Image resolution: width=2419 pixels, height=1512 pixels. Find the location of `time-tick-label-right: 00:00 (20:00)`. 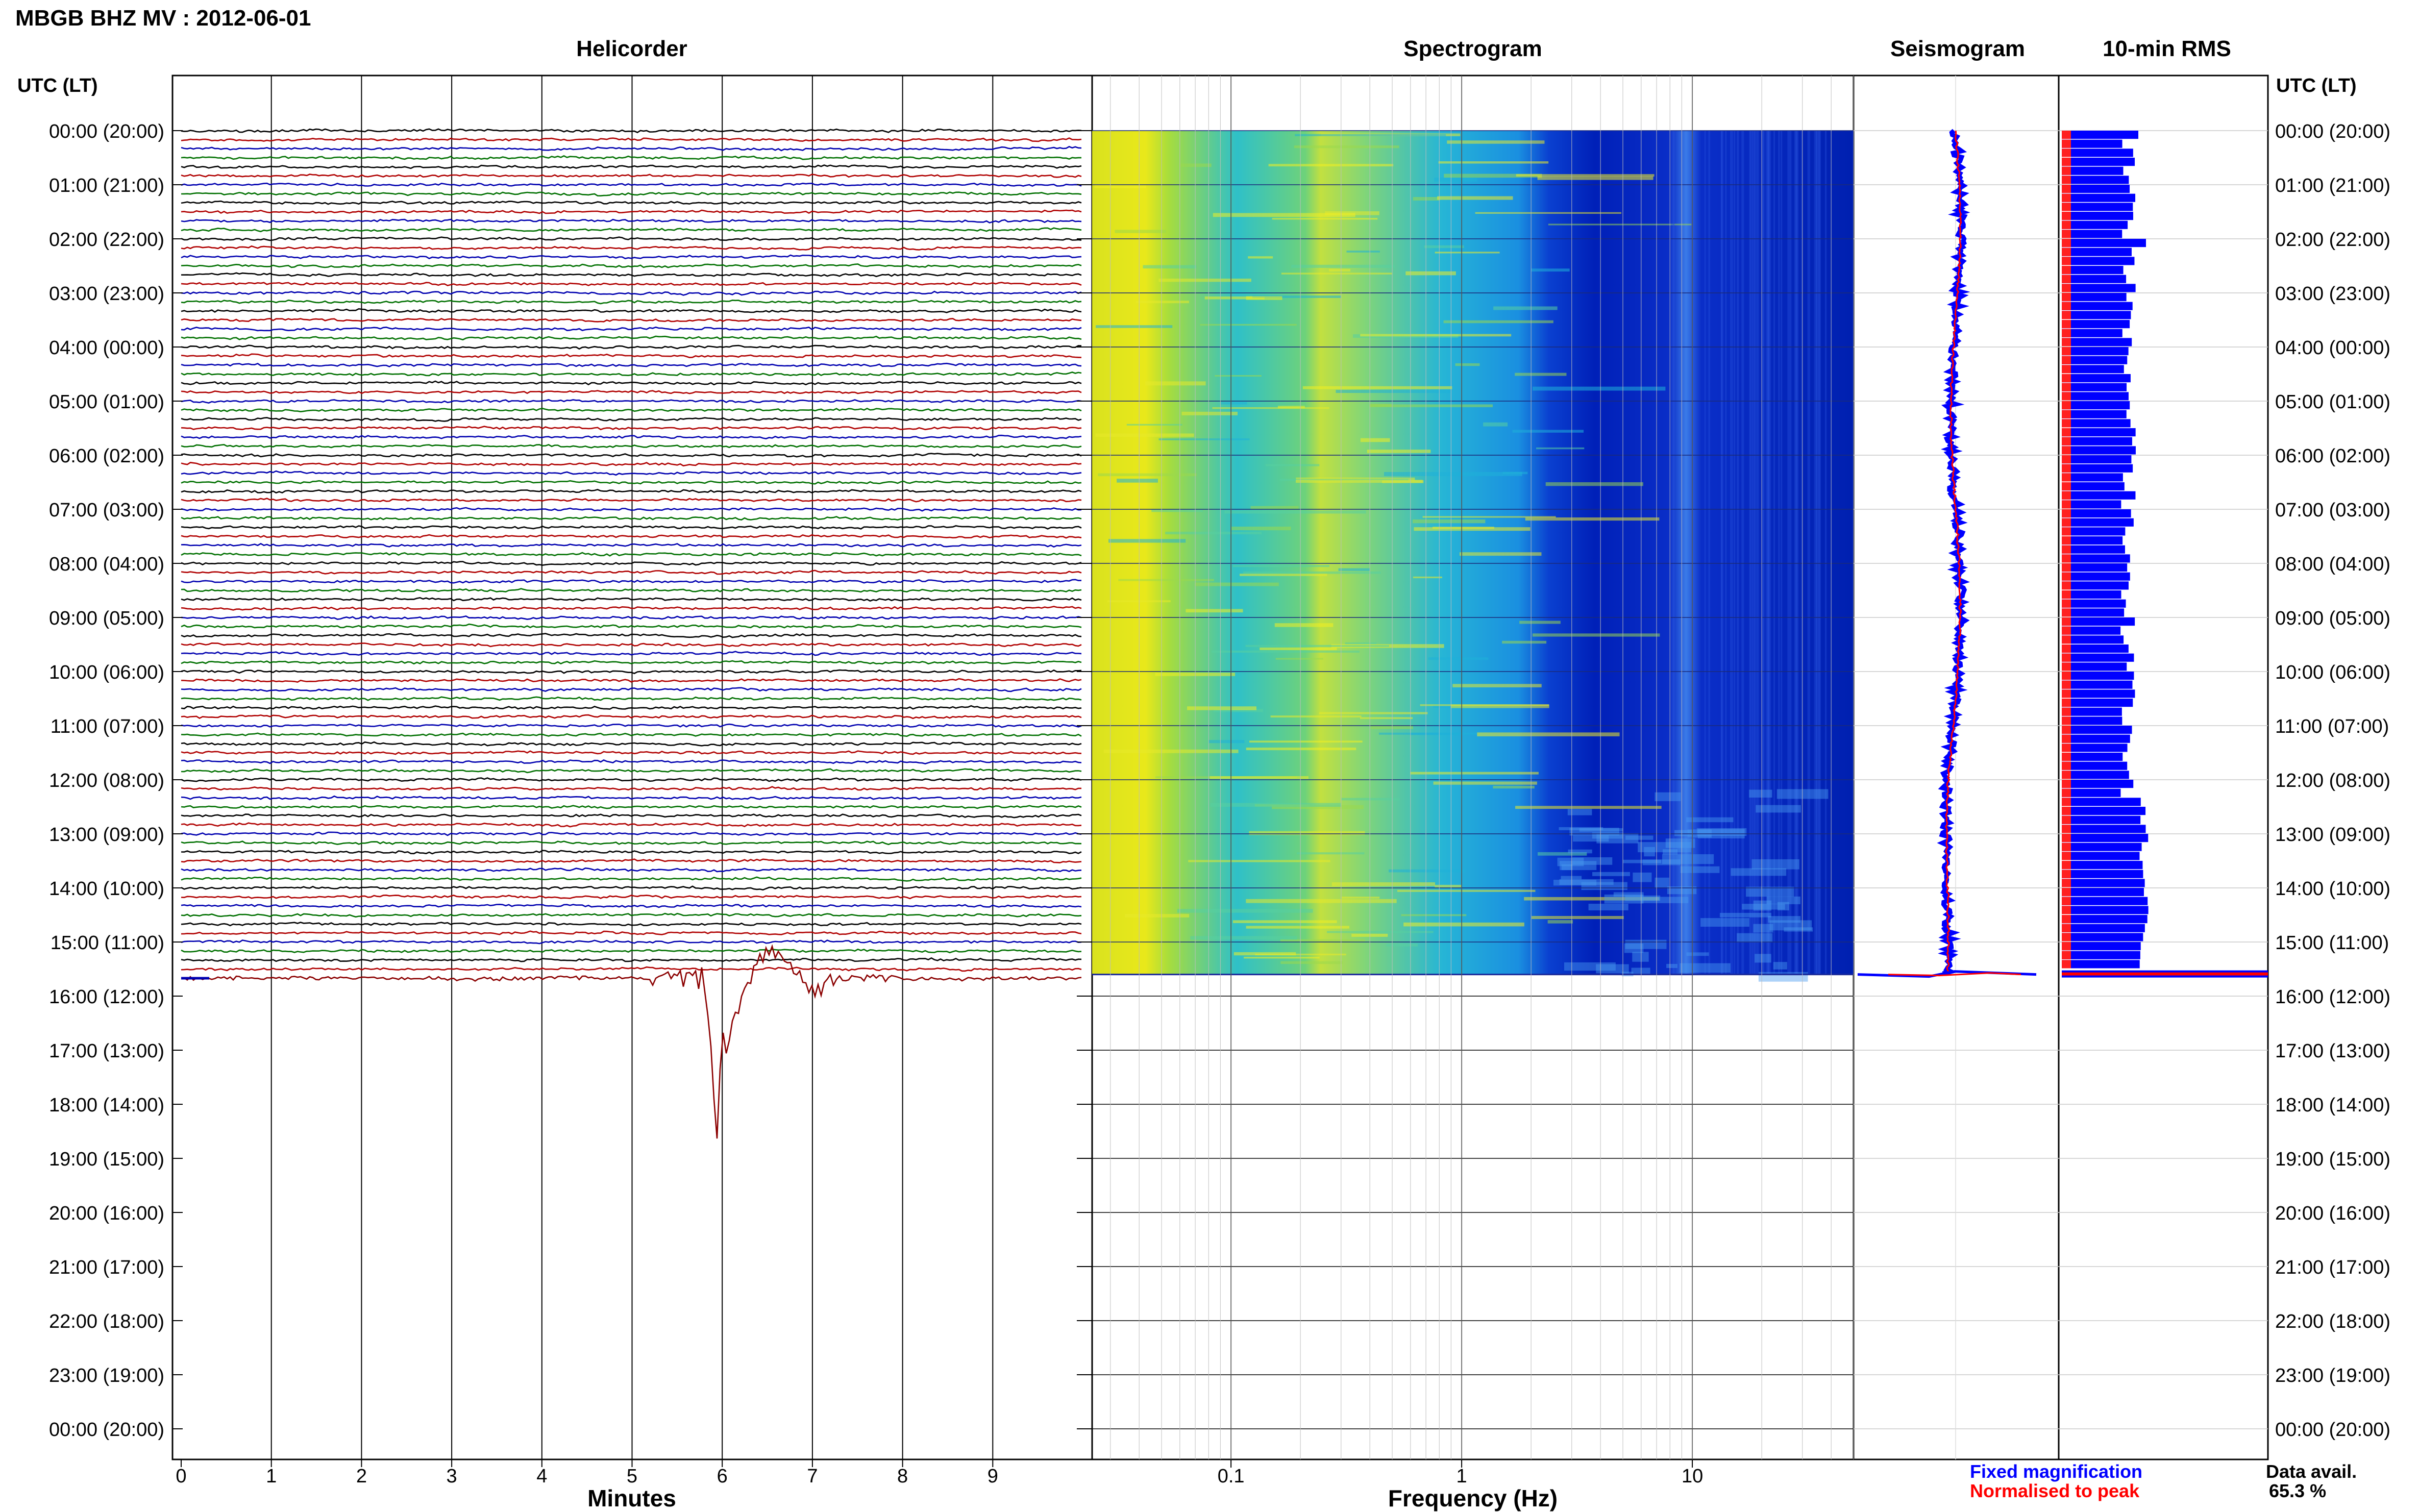

time-tick-label-right: 00:00 (20:00) is located at coordinates (2332, 1430).